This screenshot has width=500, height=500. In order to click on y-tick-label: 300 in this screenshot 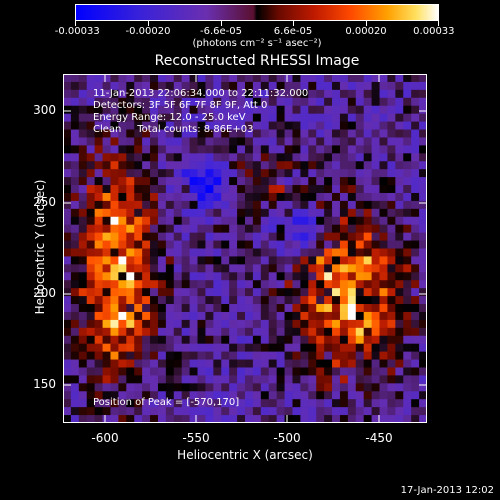, I will do `click(44, 110)`.